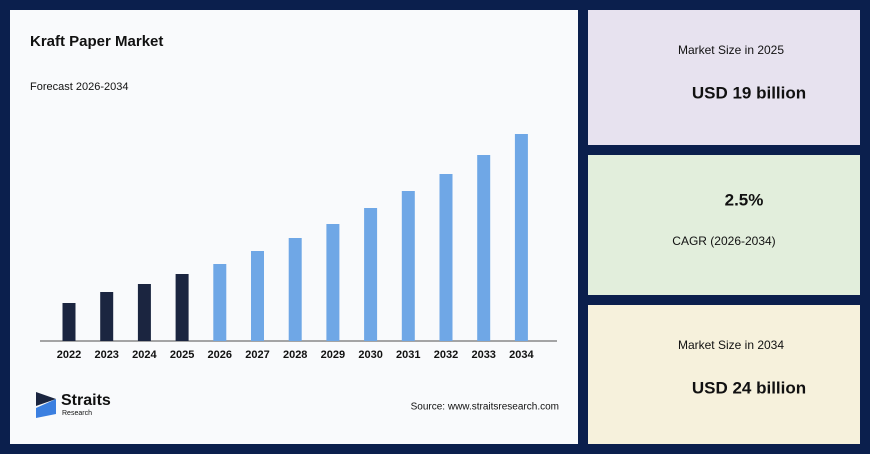  I want to click on x-tick-label: 2034, so click(521, 355).